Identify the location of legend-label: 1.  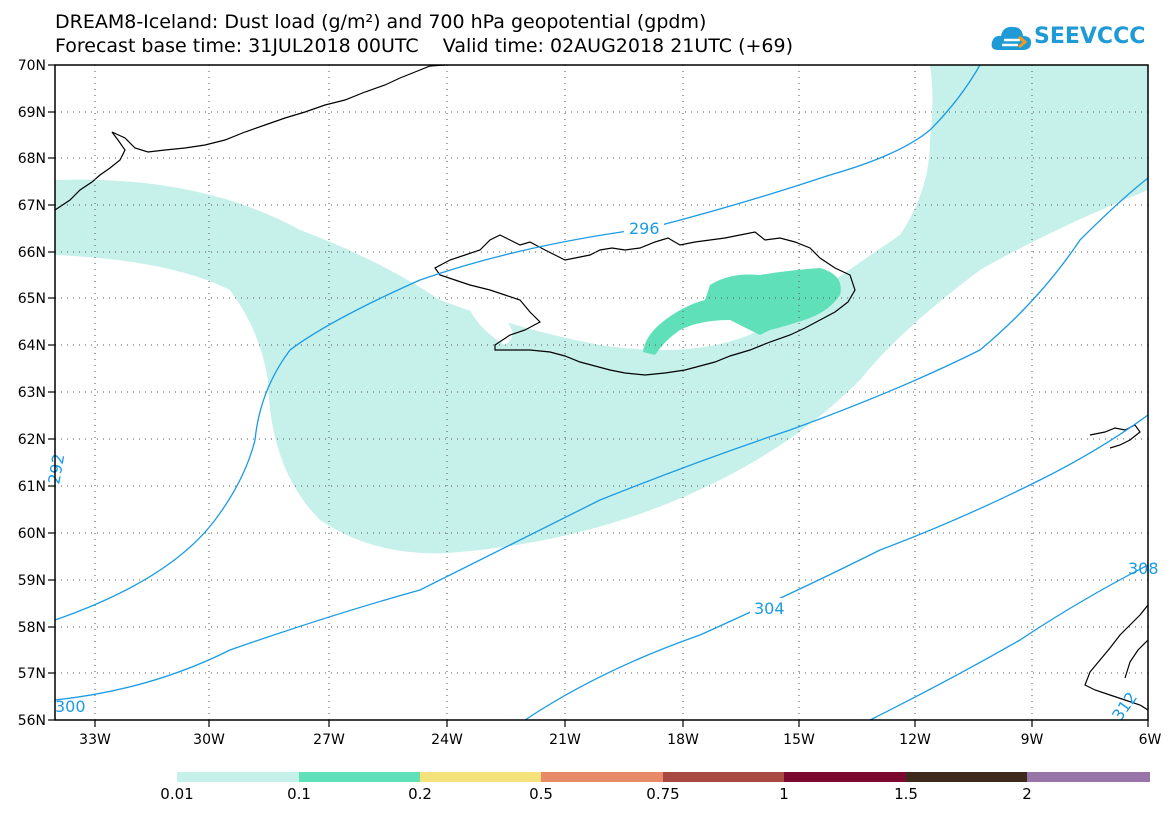
(784, 794).